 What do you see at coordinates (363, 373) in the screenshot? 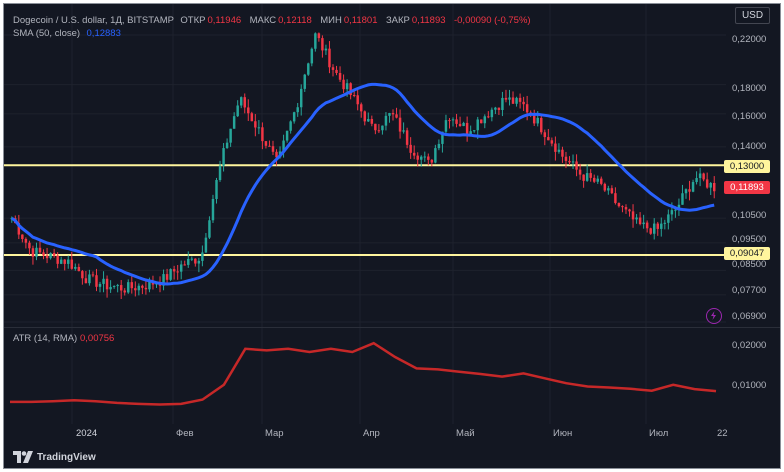
I see `atr-line` at bounding box center [363, 373].